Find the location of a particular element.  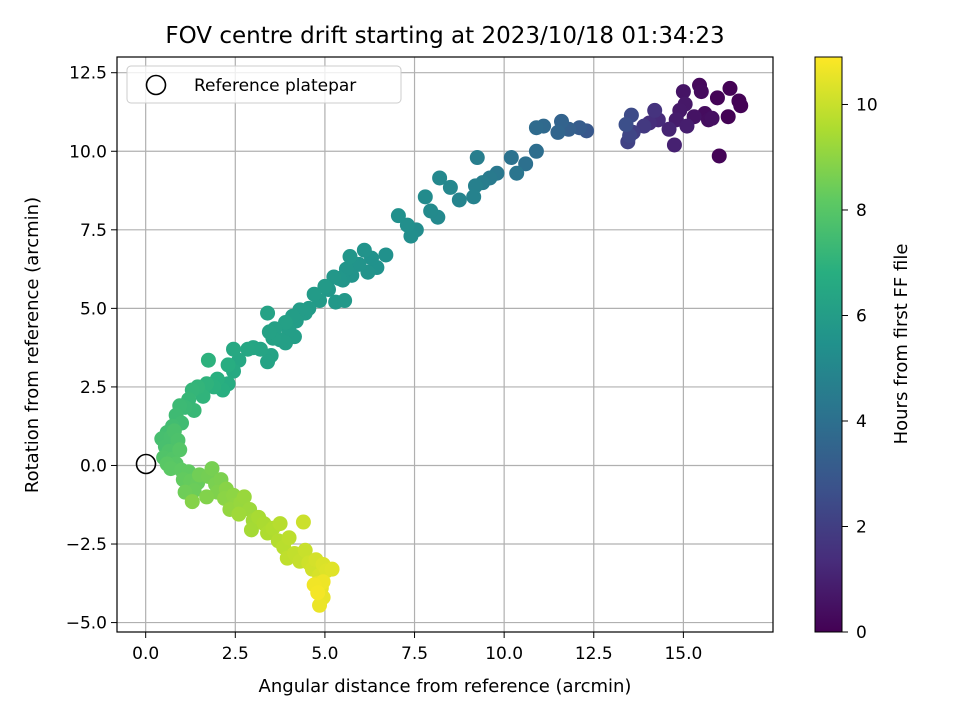

legend: Reference platepar is located at coordinates (264, 84).